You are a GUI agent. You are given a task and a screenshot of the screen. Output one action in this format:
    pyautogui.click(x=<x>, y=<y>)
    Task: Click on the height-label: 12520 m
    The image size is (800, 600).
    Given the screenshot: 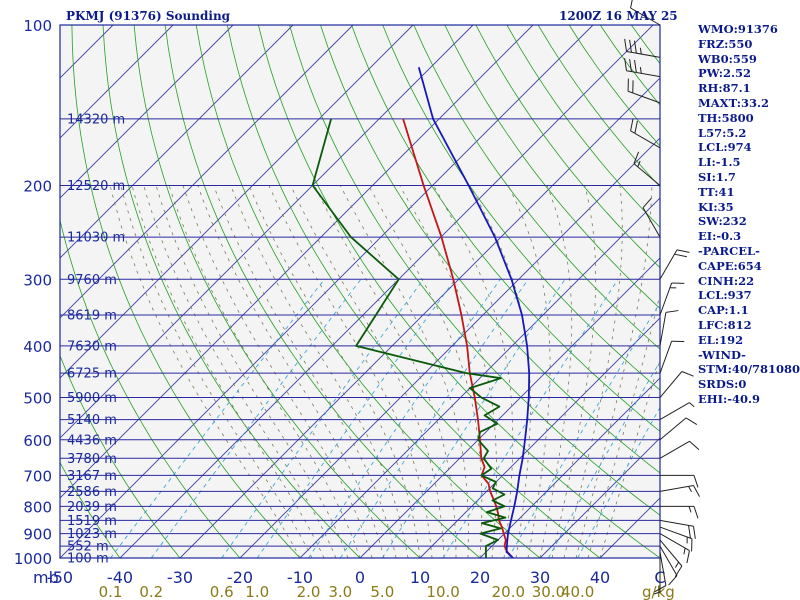 What is the action you would take?
    pyautogui.click(x=96, y=186)
    